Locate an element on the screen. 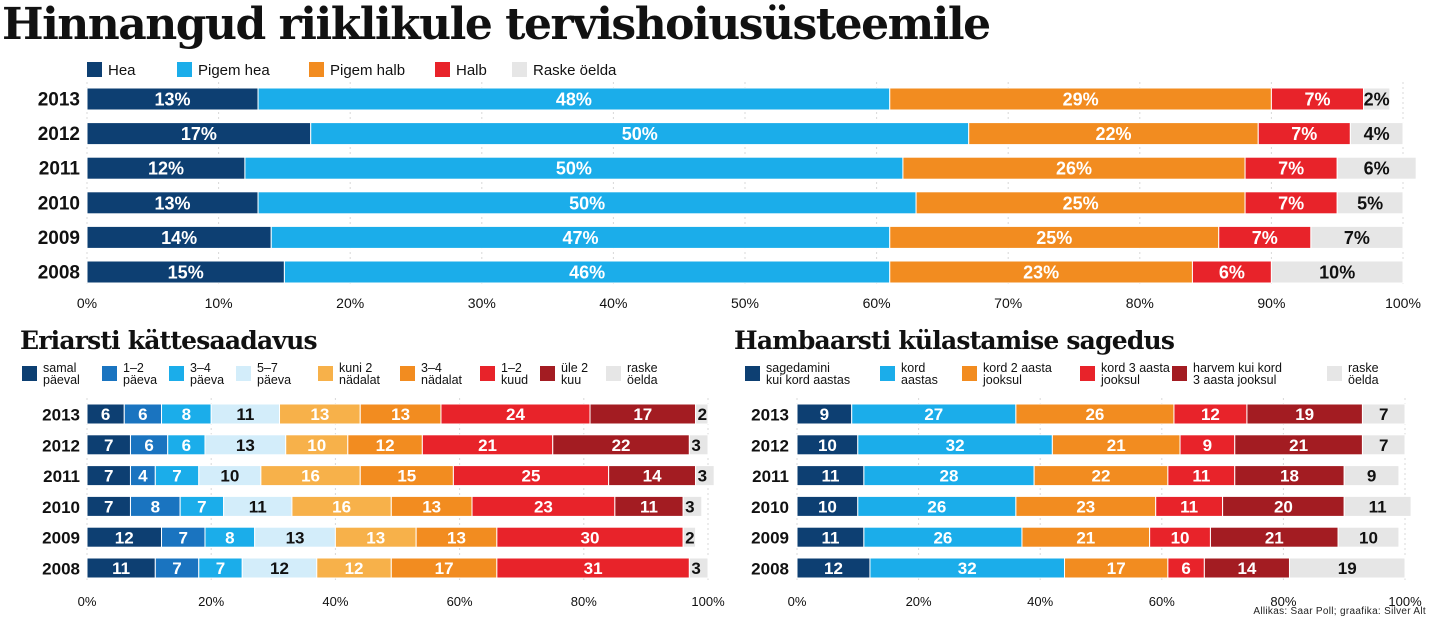  data-label-eriarst-2012-7: 22 is located at coordinates (621, 445).